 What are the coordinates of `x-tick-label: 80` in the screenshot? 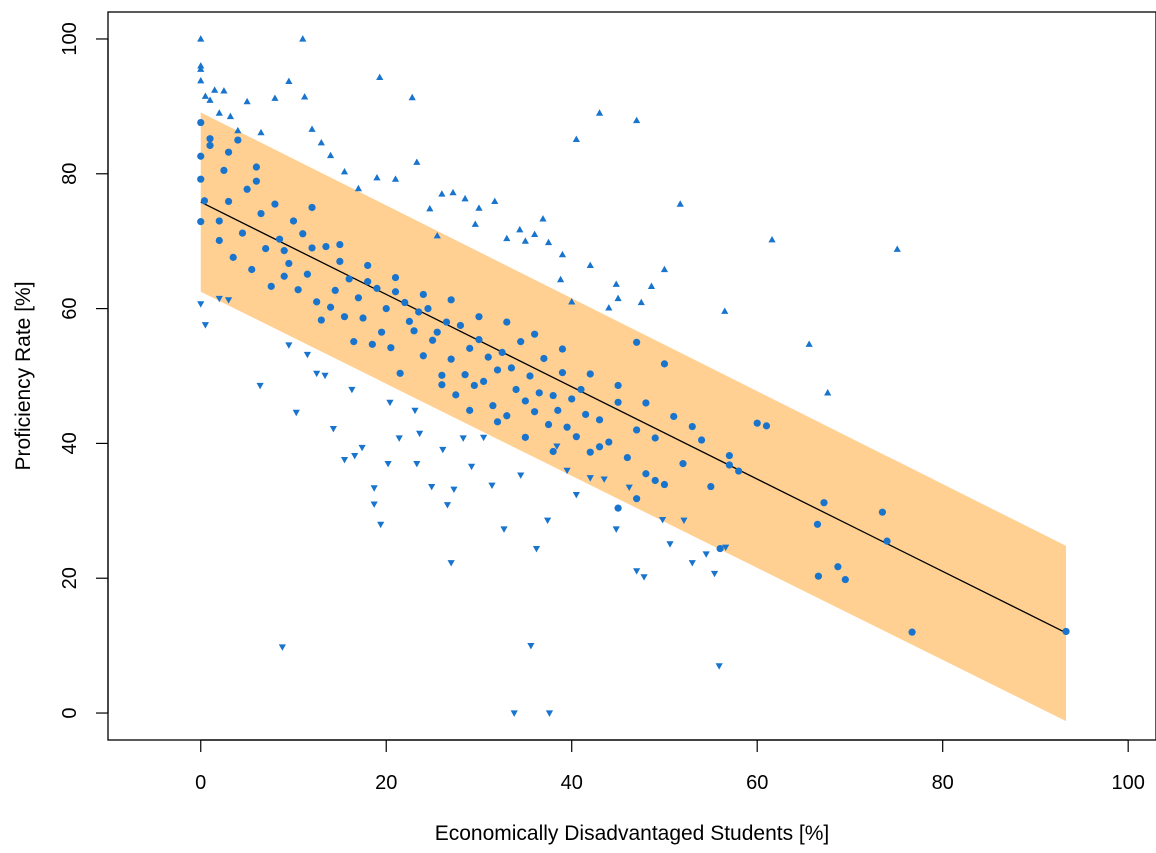 It's located at (943, 783).